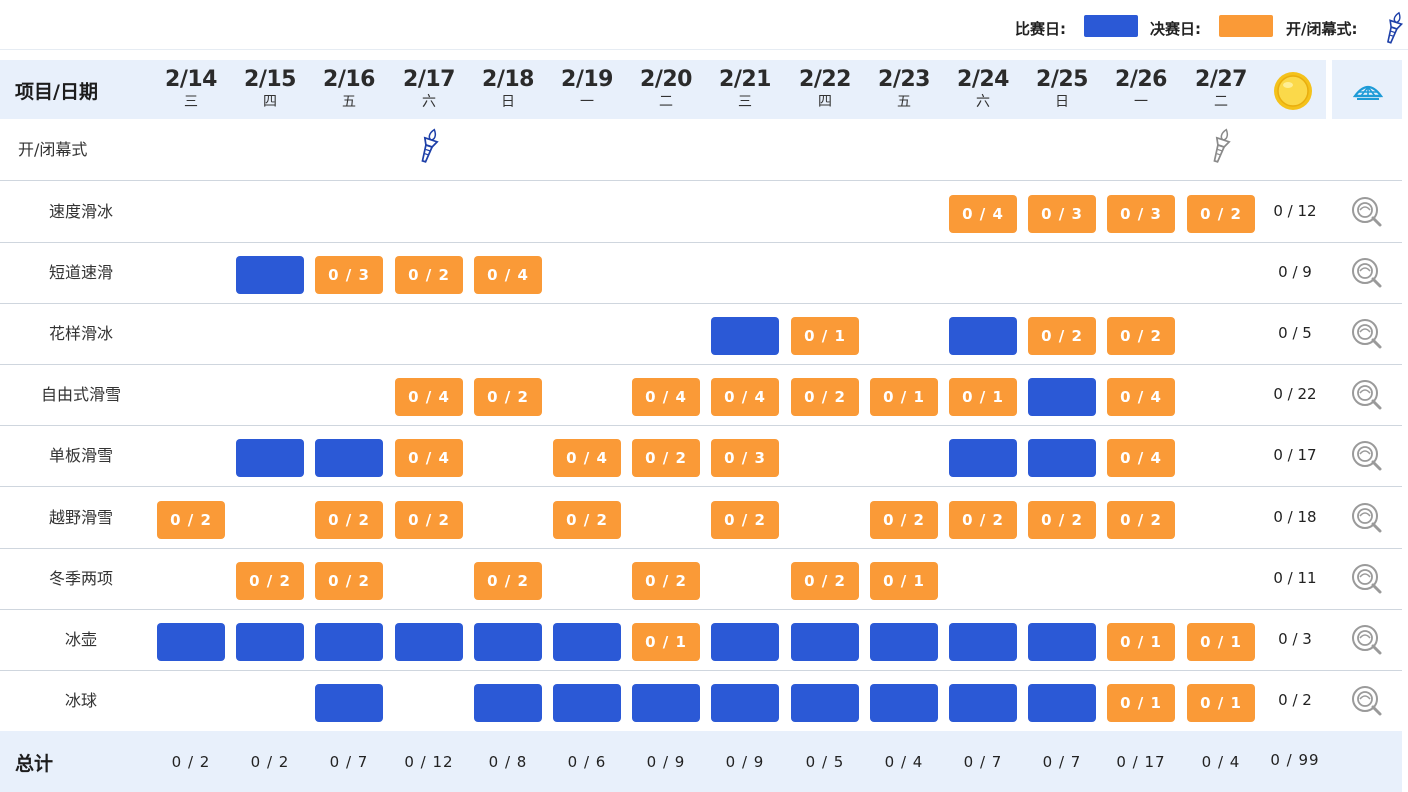  I want to click on event-medal-total: 0 / 17, so click(1295, 455).